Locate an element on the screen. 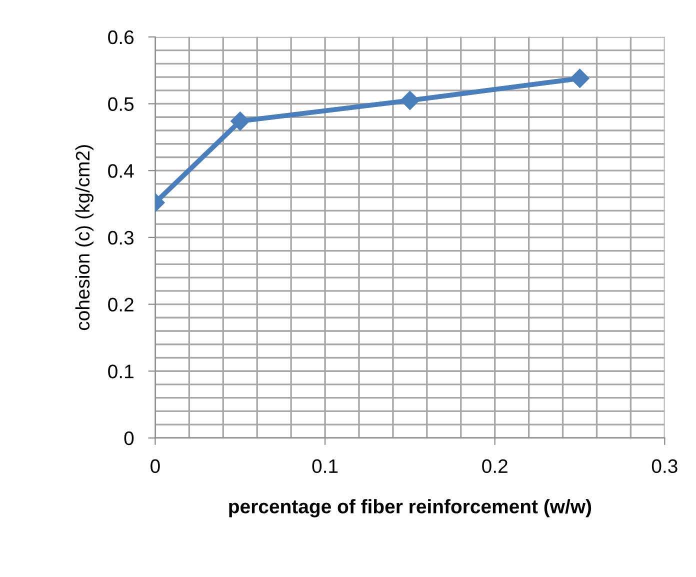 The image size is (696, 577). y-tick-label: 0 is located at coordinates (129, 438).